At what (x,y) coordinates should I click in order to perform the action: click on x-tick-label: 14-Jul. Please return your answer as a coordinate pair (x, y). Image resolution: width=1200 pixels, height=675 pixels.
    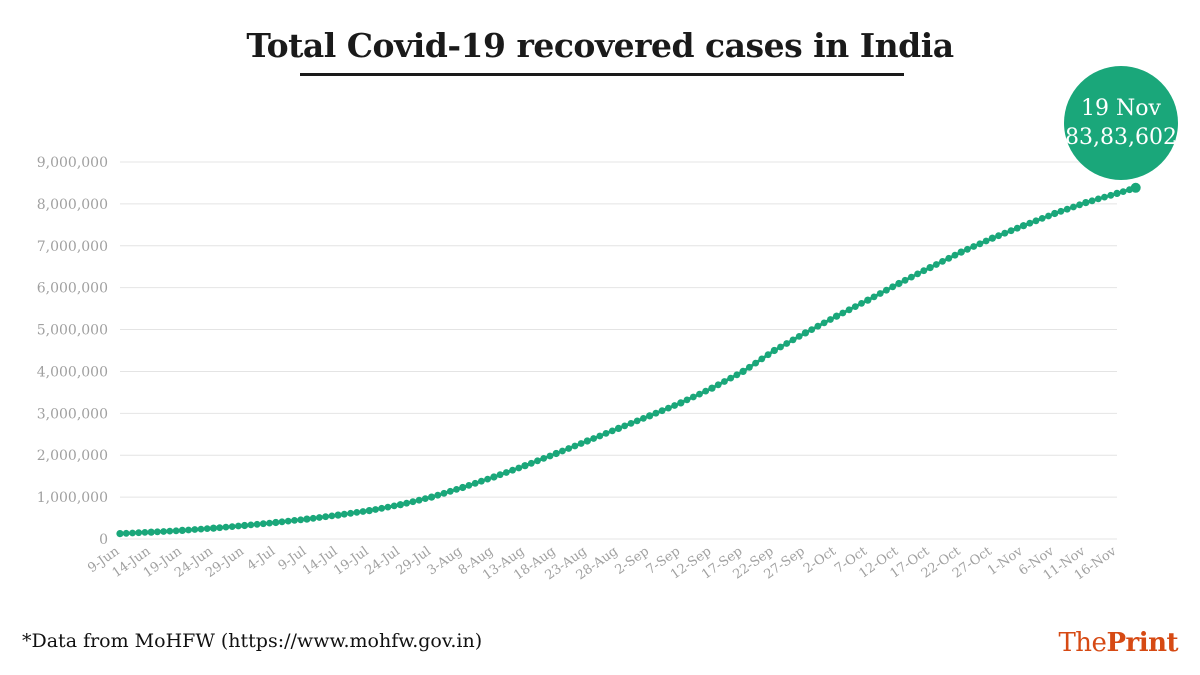
    Looking at the image, I should click on (320, 561).